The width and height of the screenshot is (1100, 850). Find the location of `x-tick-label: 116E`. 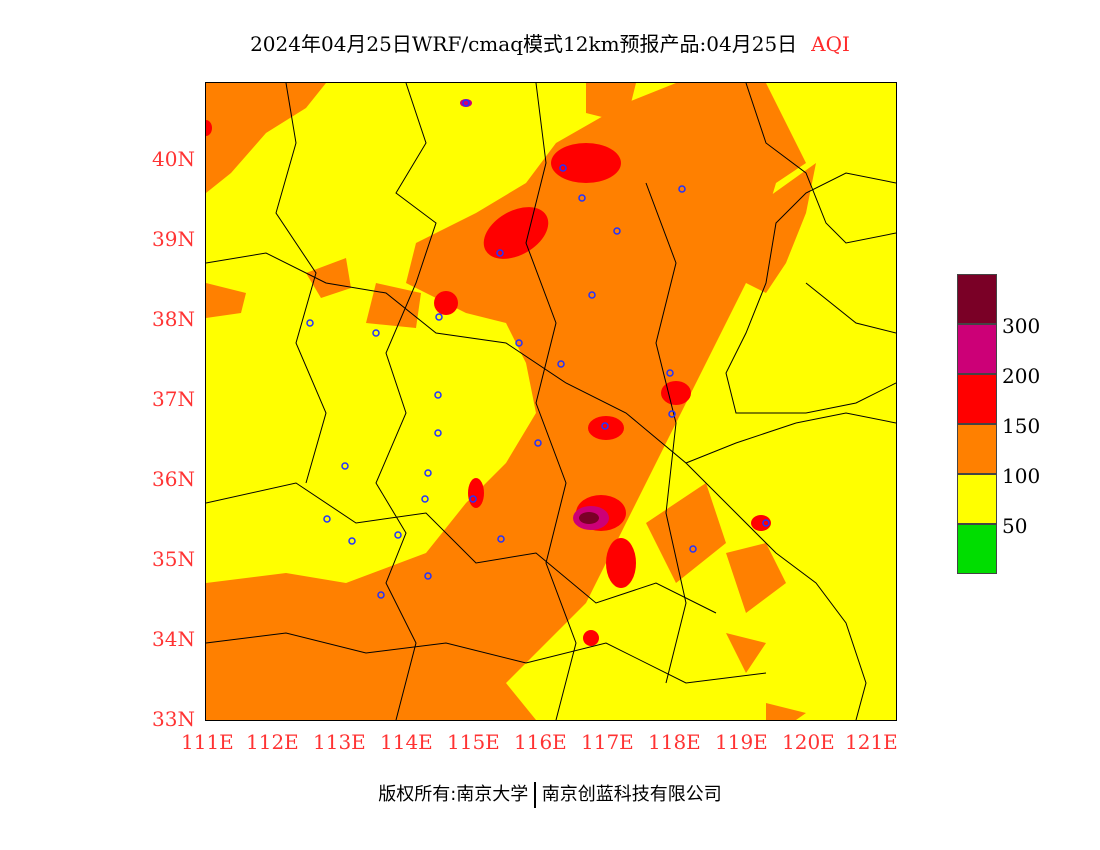

x-tick-label: 116E is located at coordinates (540, 742).